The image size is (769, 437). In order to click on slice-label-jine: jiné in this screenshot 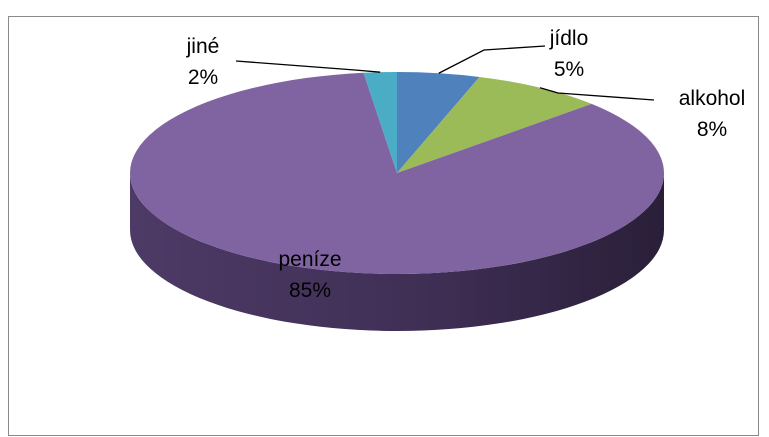, I will do `click(203, 46)`.